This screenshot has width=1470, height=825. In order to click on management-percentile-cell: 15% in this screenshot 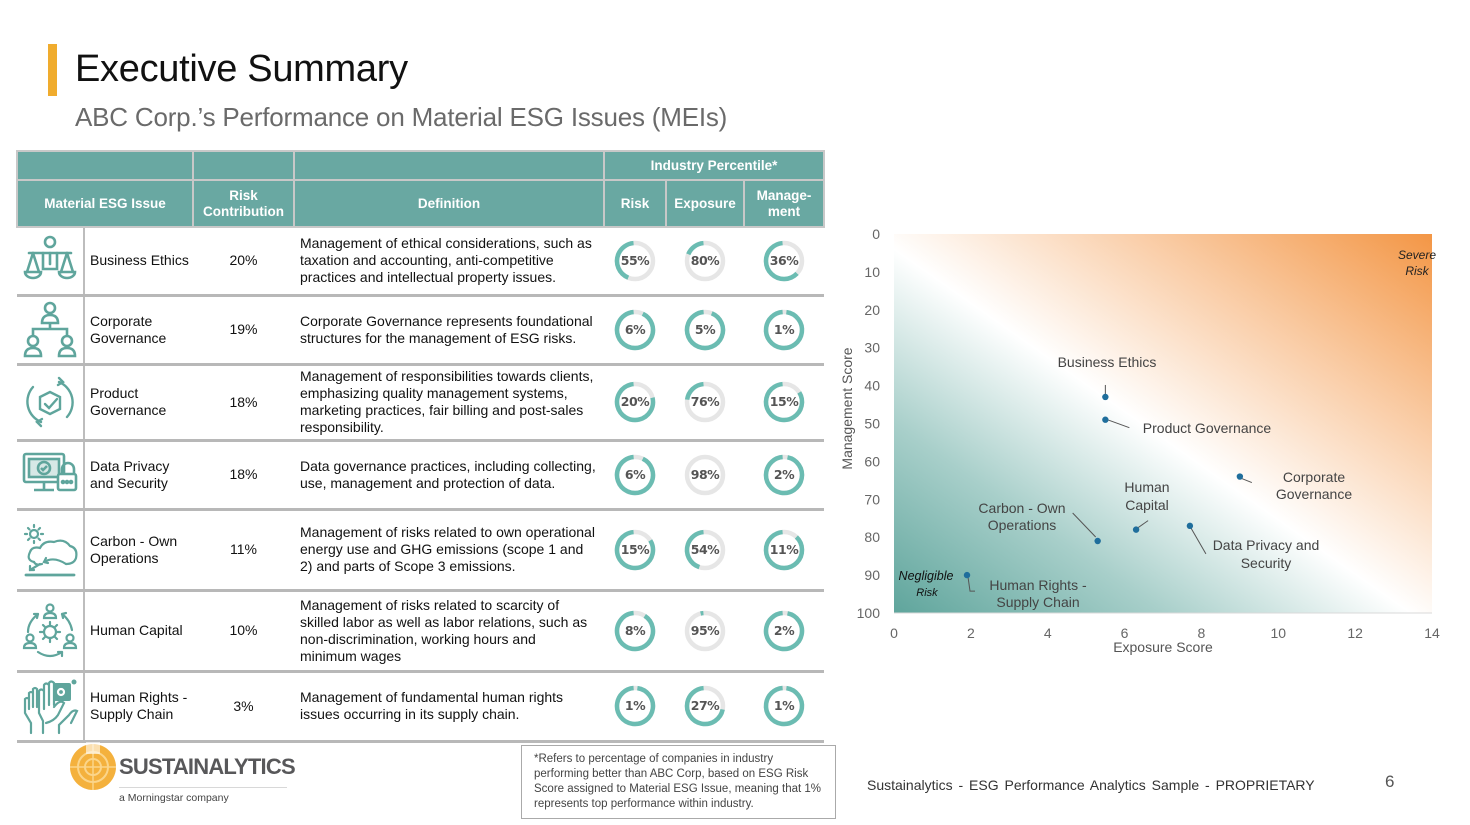, I will do `click(784, 403)`.